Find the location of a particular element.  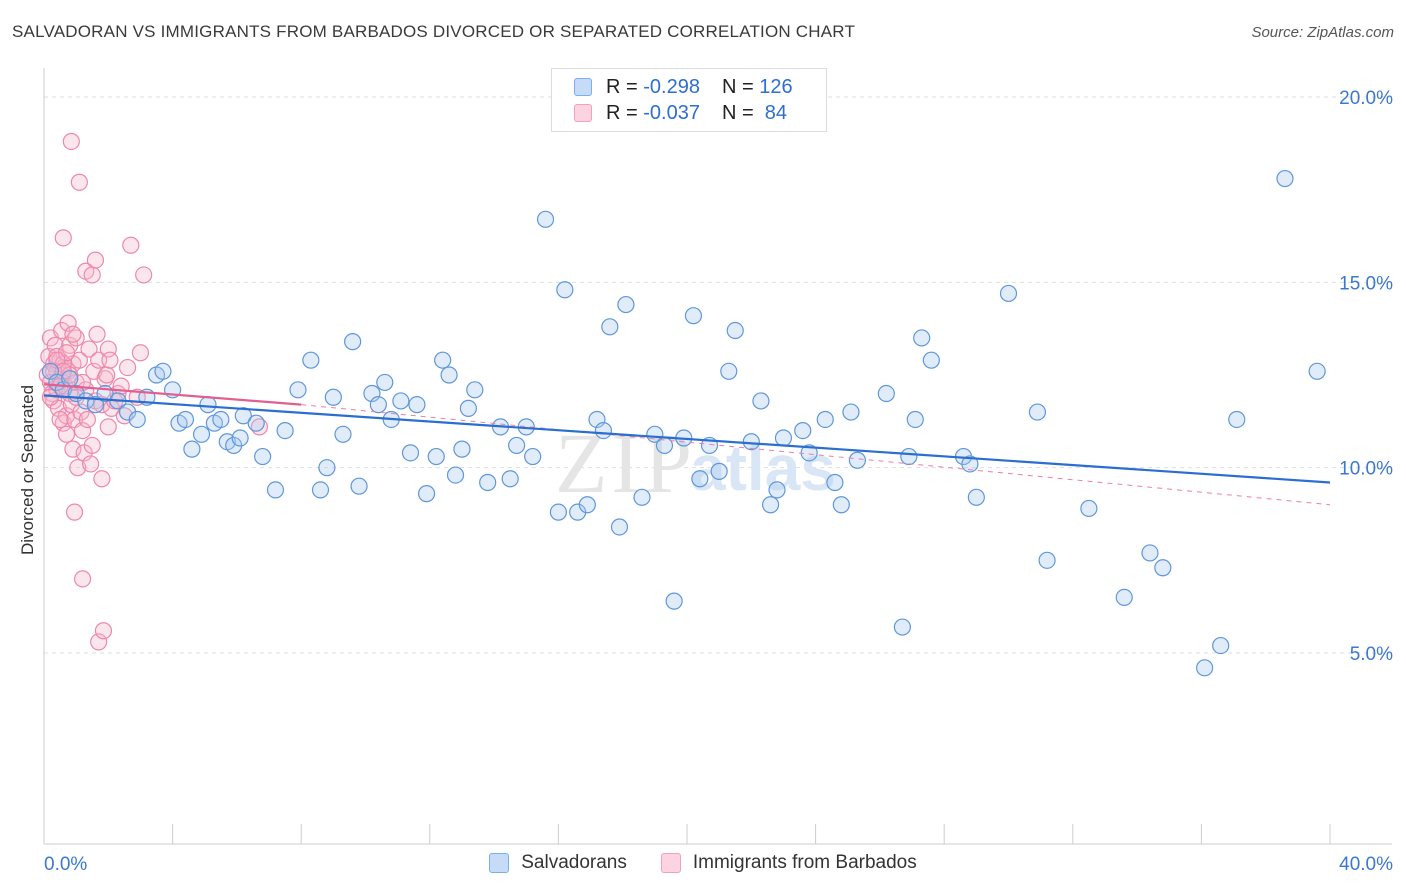

trend-line-salvadorans is located at coordinates (687, 439).